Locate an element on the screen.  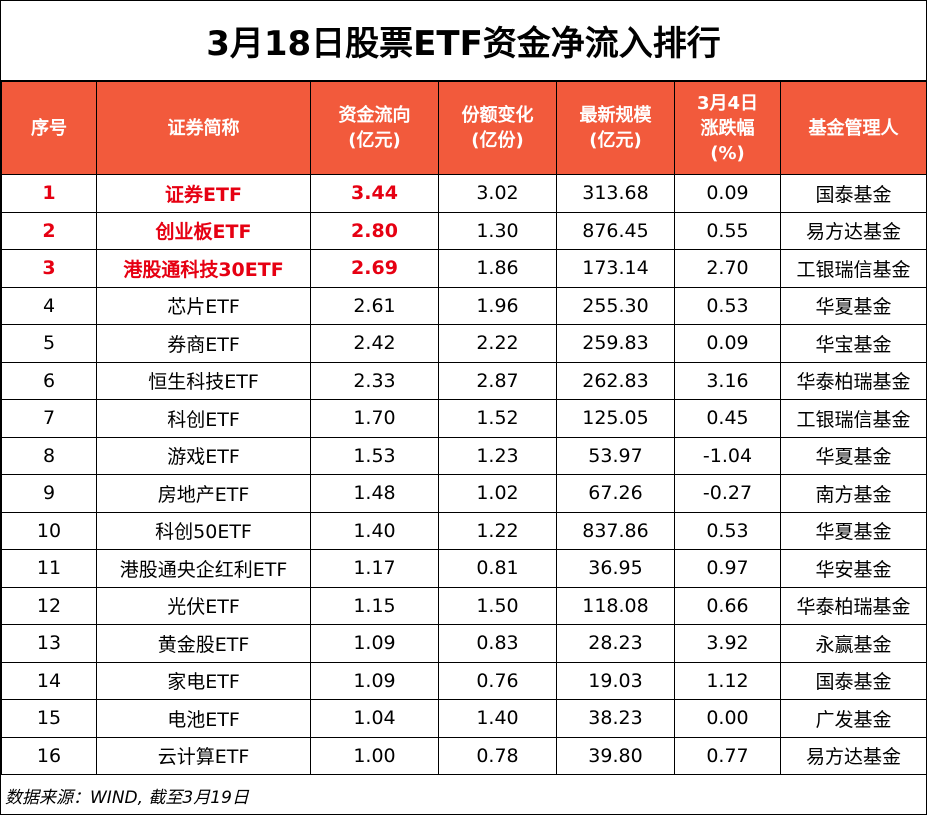
cell-rank: 5 is located at coordinates (49, 343).